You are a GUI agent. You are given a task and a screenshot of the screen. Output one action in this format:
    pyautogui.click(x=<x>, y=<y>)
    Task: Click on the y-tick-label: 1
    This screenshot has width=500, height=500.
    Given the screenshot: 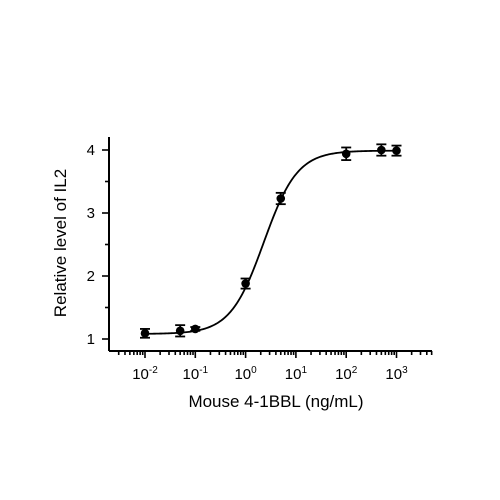 What is the action you would take?
    pyautogui.click(x=91, y=339)
    